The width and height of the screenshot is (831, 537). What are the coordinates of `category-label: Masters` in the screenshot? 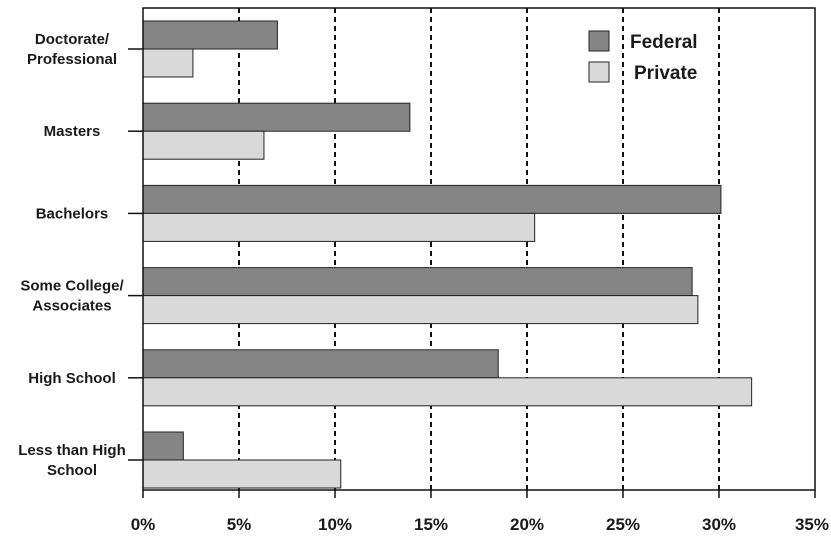 It's located at (72, 131).